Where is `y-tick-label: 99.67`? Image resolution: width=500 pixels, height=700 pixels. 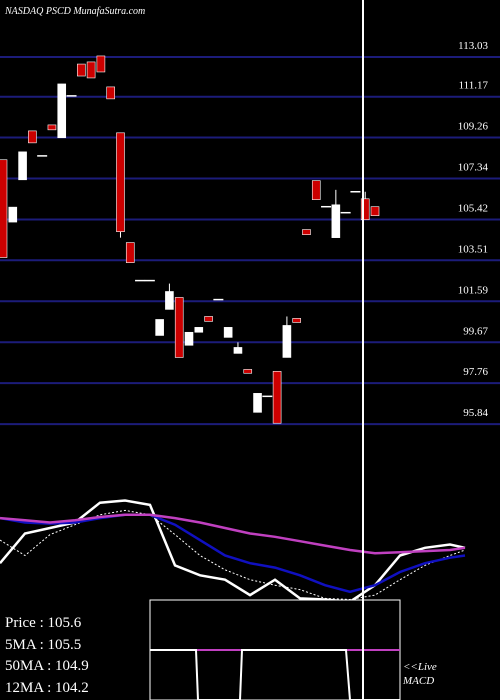 y-tick-label: 99.67 is located at coordinates (475, 331).